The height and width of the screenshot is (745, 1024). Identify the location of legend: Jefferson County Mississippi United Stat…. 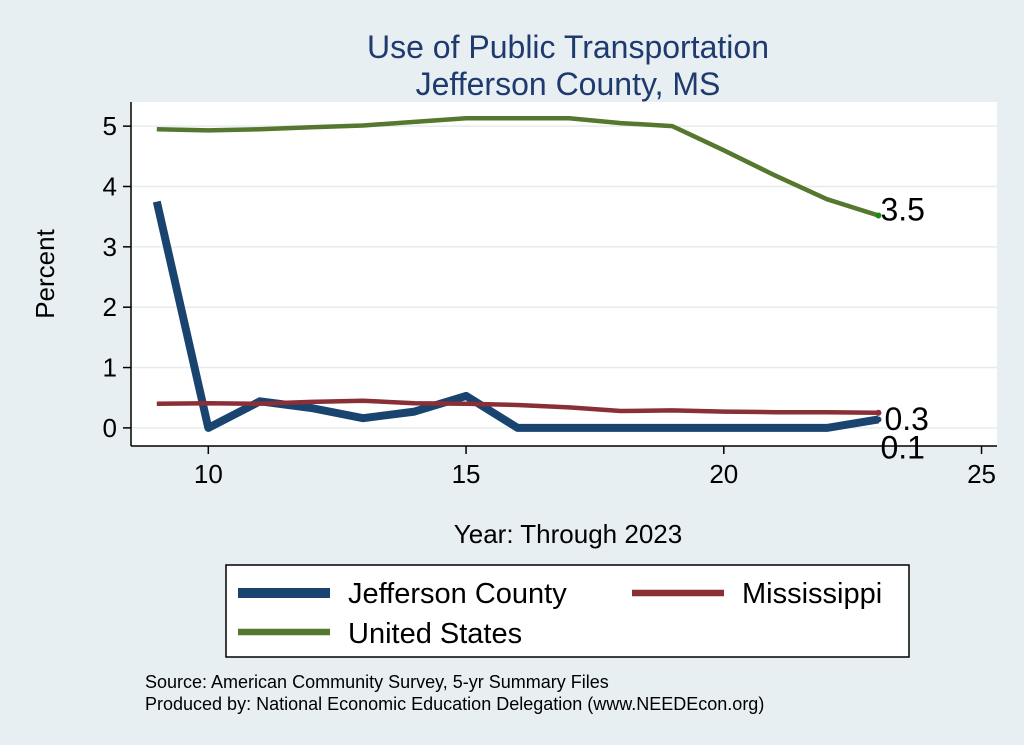
(567, 611).